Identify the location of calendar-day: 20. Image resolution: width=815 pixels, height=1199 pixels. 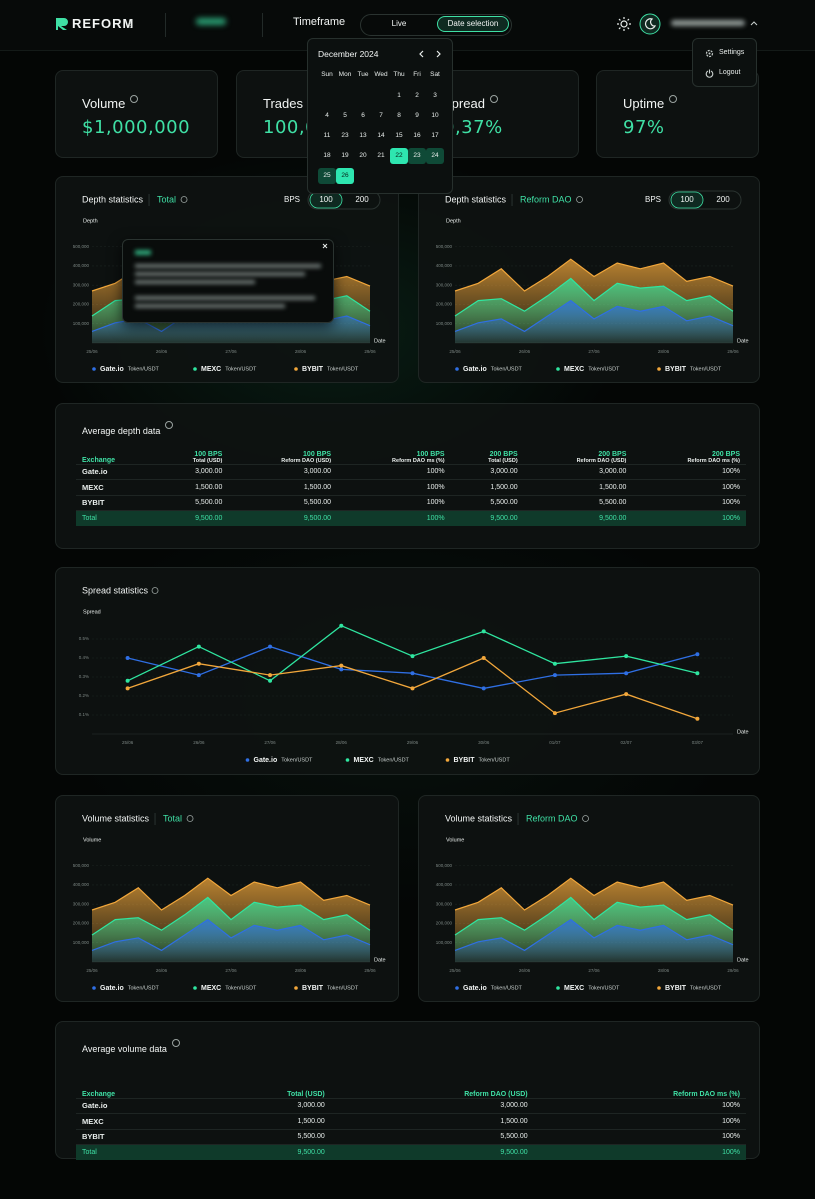
(363, 155).